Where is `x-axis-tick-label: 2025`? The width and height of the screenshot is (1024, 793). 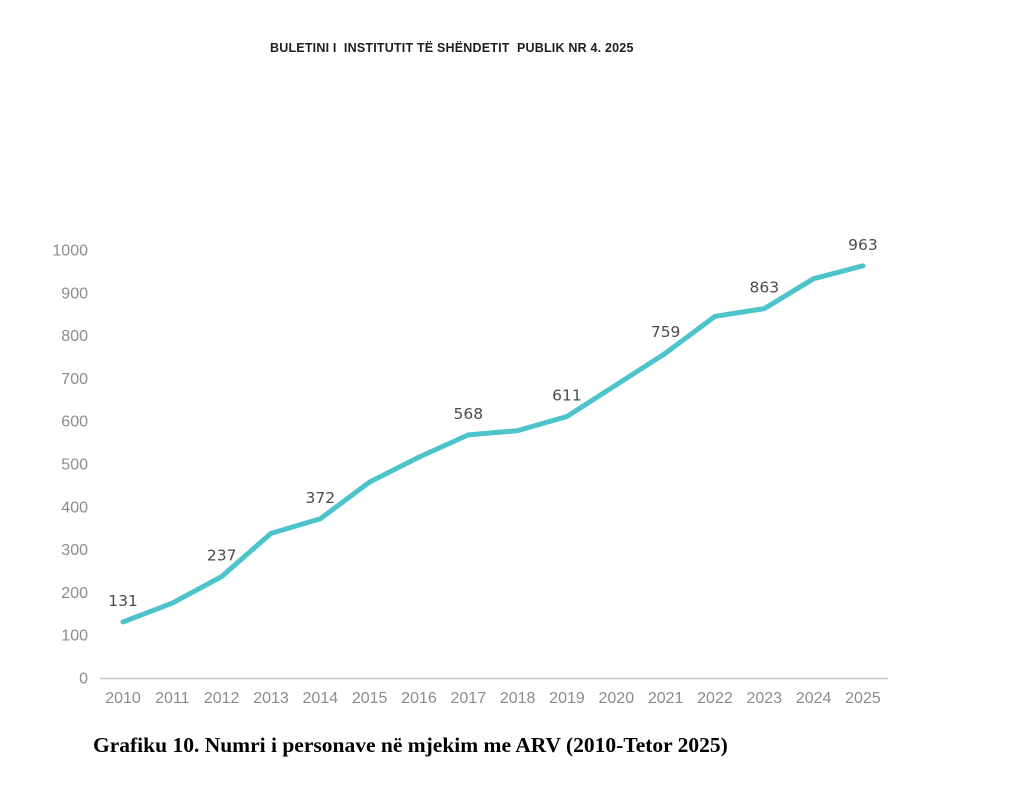
x-axis-tick-label: 2025 is located at coordinates (863, 698).